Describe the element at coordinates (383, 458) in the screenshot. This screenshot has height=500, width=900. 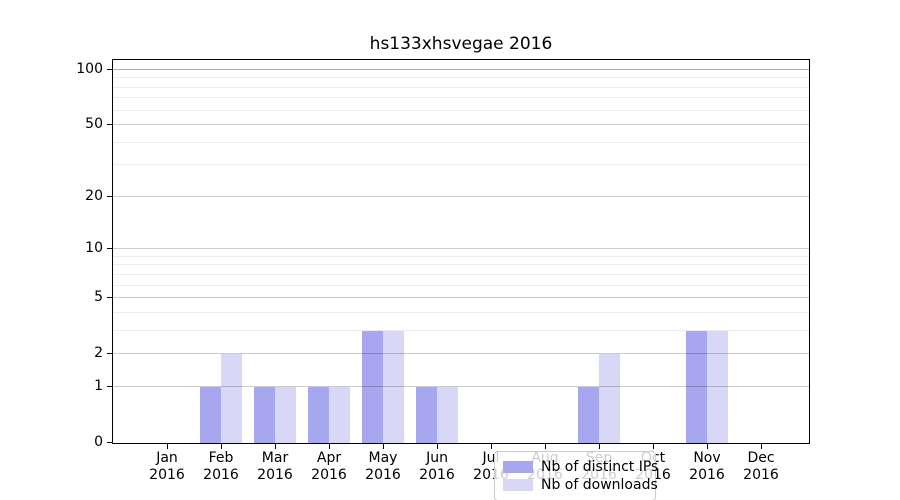
I see `x-tick-label-month: May` at that location.